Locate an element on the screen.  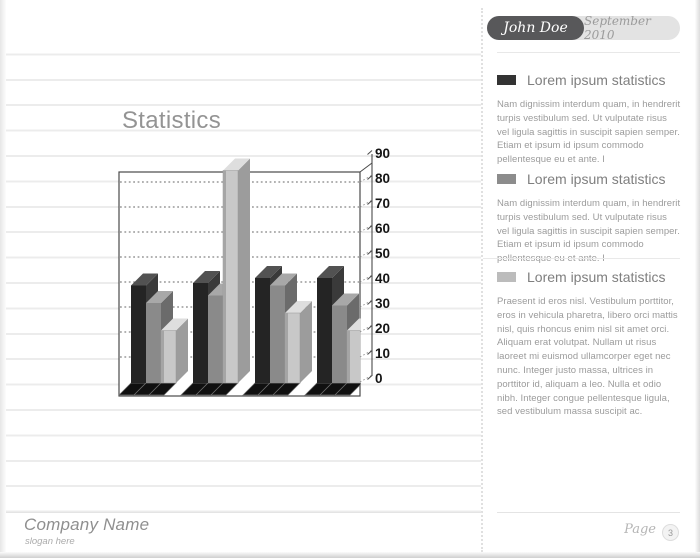
page-label: Page is located at coordinates (640, 529).